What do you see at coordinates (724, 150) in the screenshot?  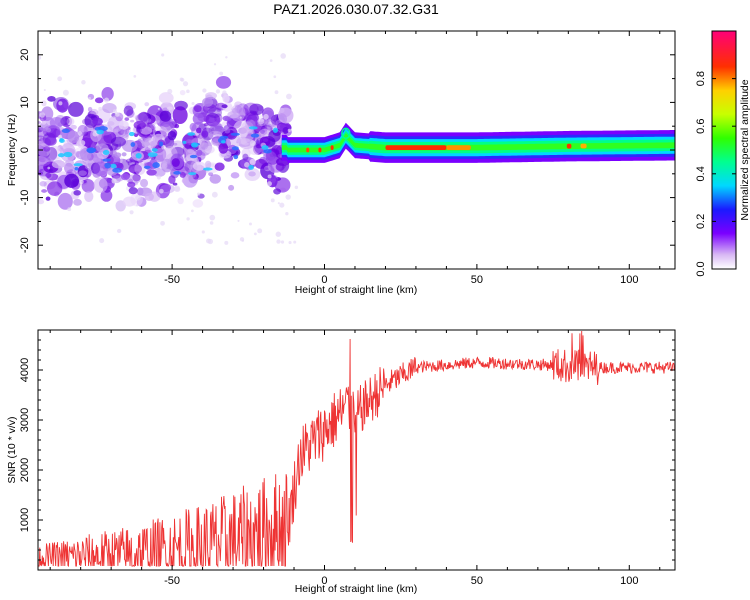 I see `colorbar-gradient` at bounding box center [724, 150].